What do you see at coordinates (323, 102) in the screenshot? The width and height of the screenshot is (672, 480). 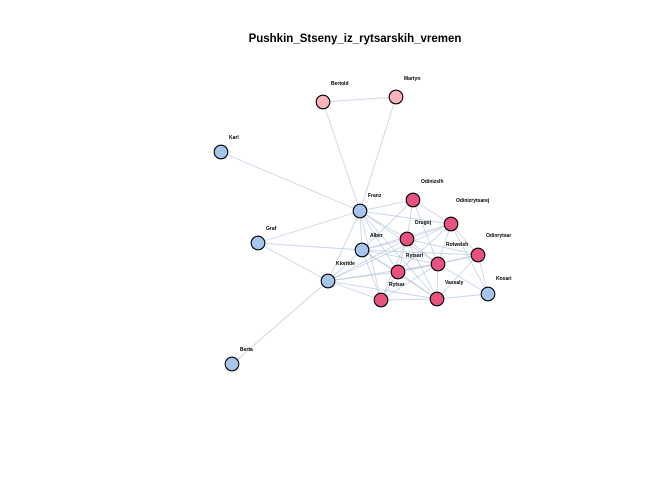 I see `node-bertold` at bounding box center [323, 102].